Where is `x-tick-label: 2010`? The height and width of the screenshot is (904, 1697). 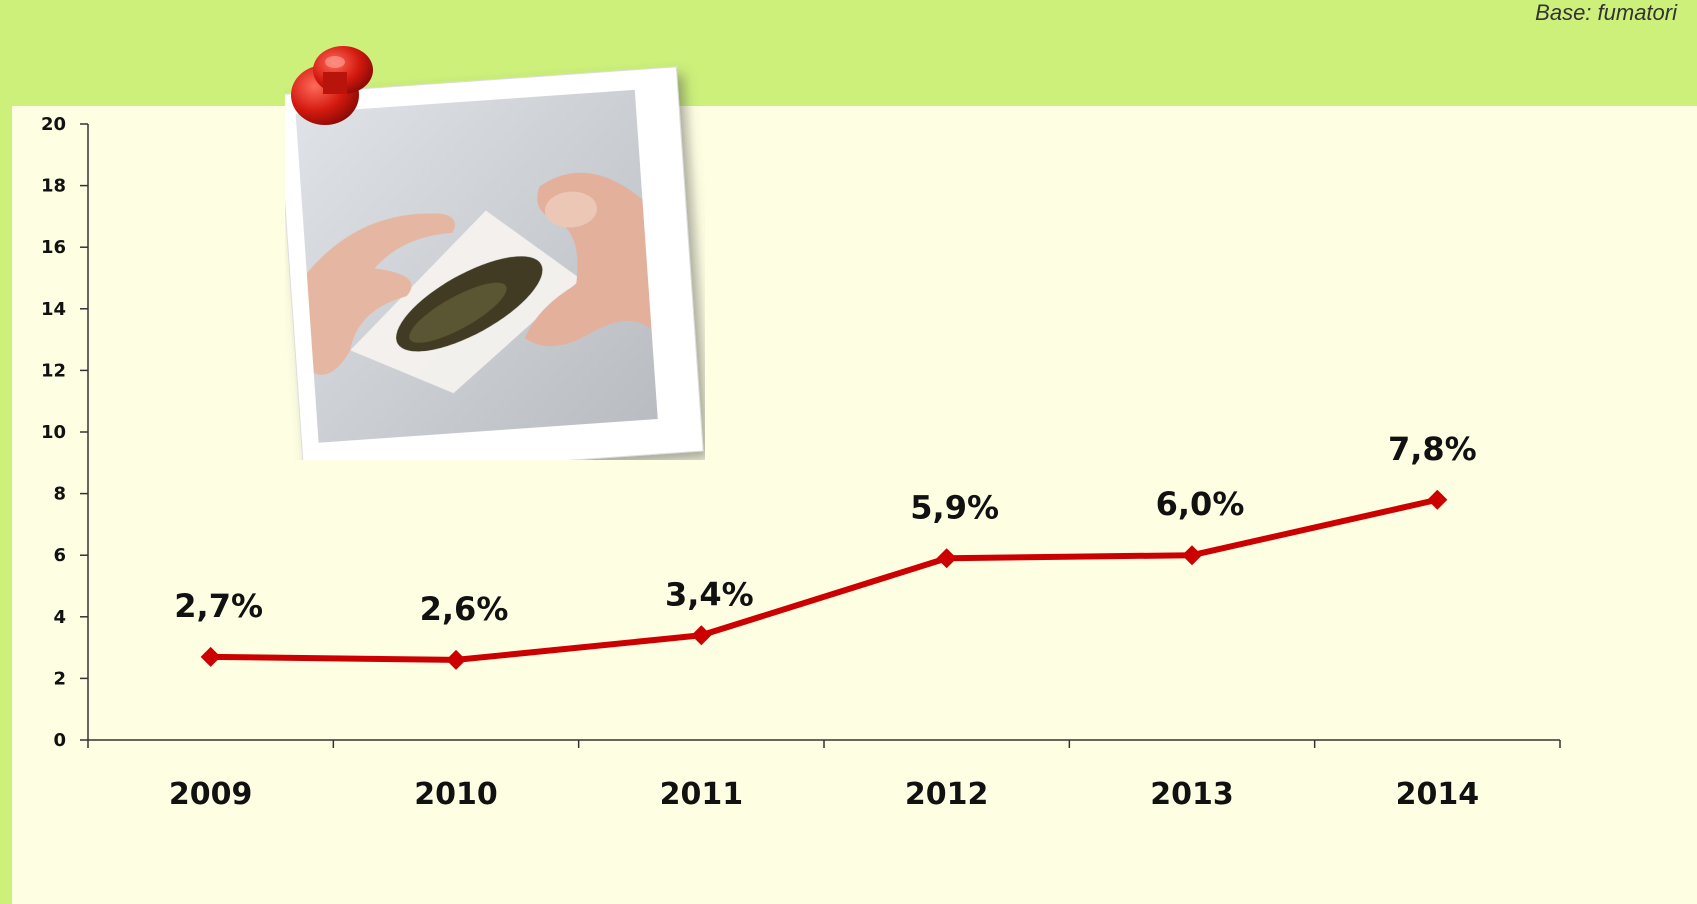
x-tick-label: 2010 is located at coordinates (456, 794).